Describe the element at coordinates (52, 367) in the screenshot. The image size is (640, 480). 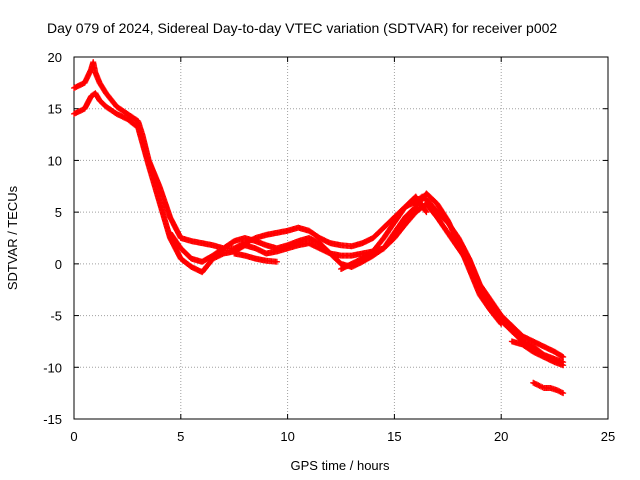
I see `y-tick-label: -10` at that location.